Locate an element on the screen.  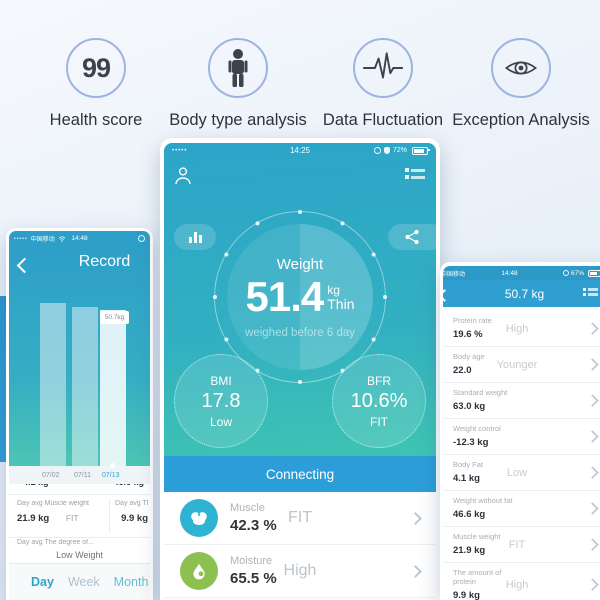
status-bar: ••••• 14:25 72% is located at coordinates (300, 150).